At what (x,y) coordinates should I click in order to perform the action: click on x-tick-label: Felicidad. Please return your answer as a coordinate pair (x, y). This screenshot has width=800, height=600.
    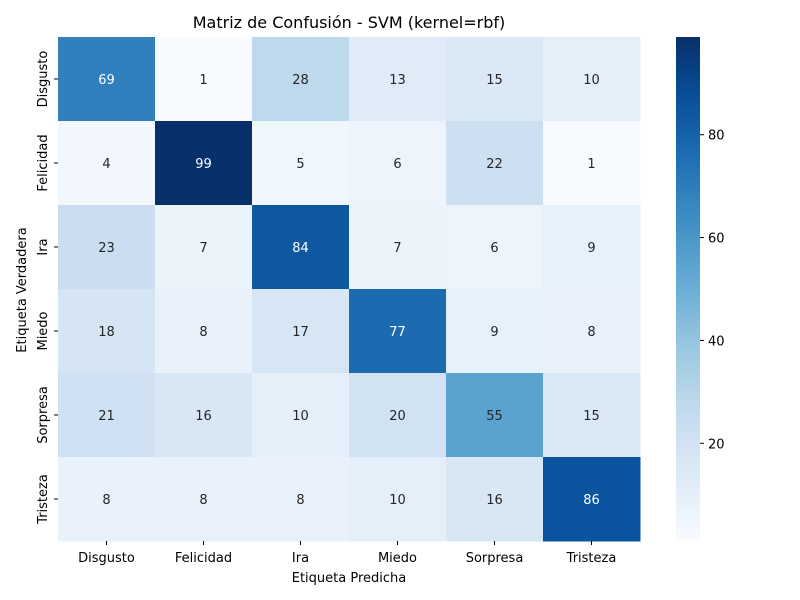
    Looking at the image, I should click on (203, 558).